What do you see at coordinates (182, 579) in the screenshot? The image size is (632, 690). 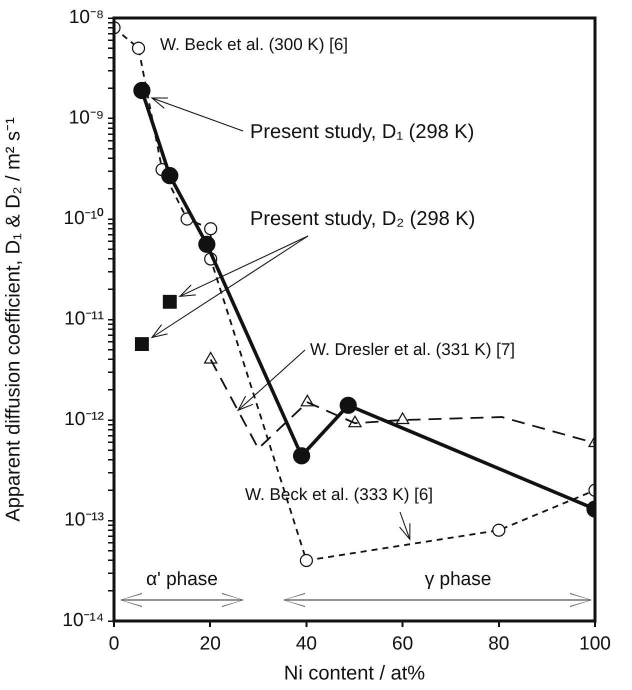 I see `annotation: α' phase` at bounding box center [182, 579].